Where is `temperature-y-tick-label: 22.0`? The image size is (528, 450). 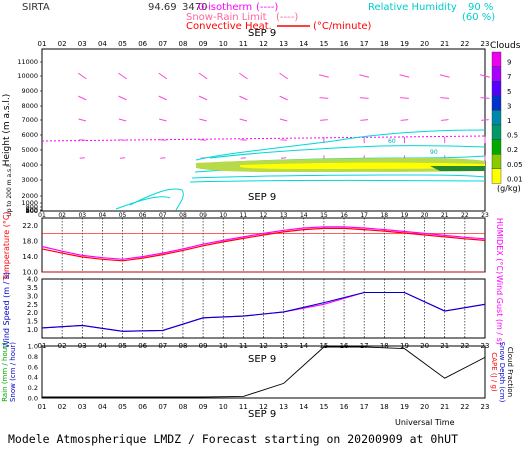
temperature-y-tick-label: 22.0 is located at coordinates (30, 226).